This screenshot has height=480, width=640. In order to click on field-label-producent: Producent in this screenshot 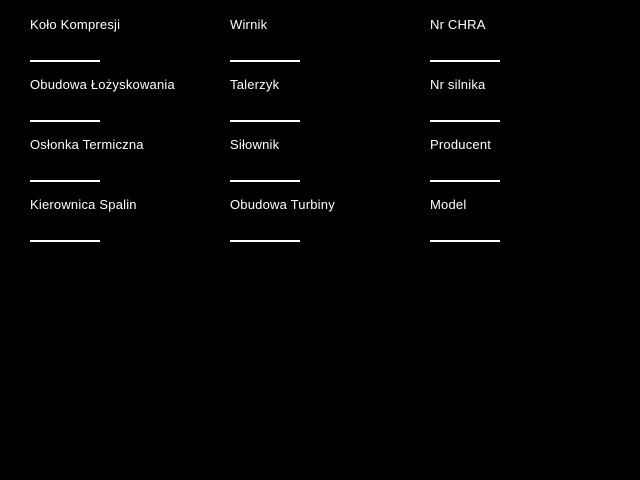, I will do `click(461, 144)`.